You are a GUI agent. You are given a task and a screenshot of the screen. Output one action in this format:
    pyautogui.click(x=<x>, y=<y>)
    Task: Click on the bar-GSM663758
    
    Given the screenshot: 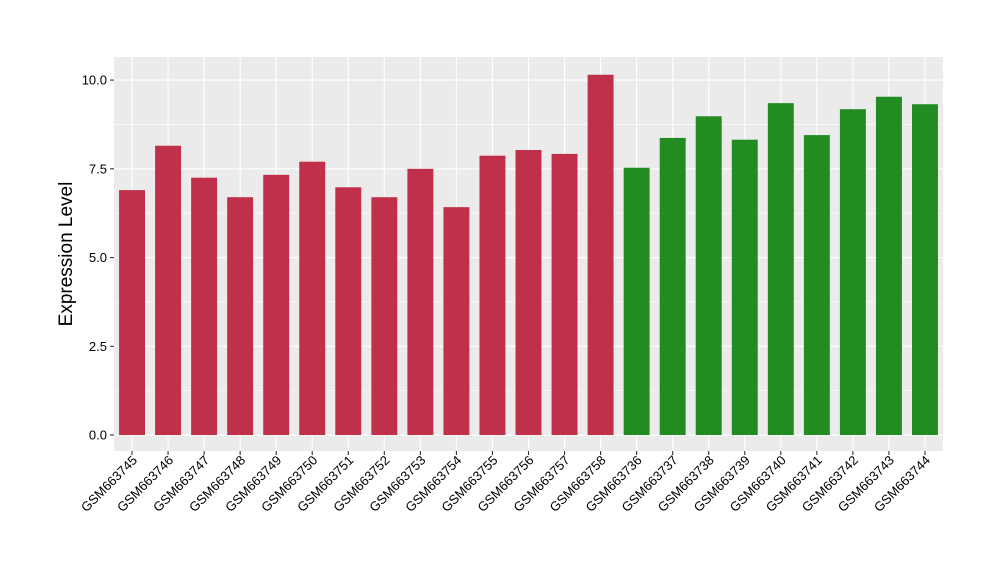 What is the action you would take?
    pyautogui.click(x=600, y=255)
    